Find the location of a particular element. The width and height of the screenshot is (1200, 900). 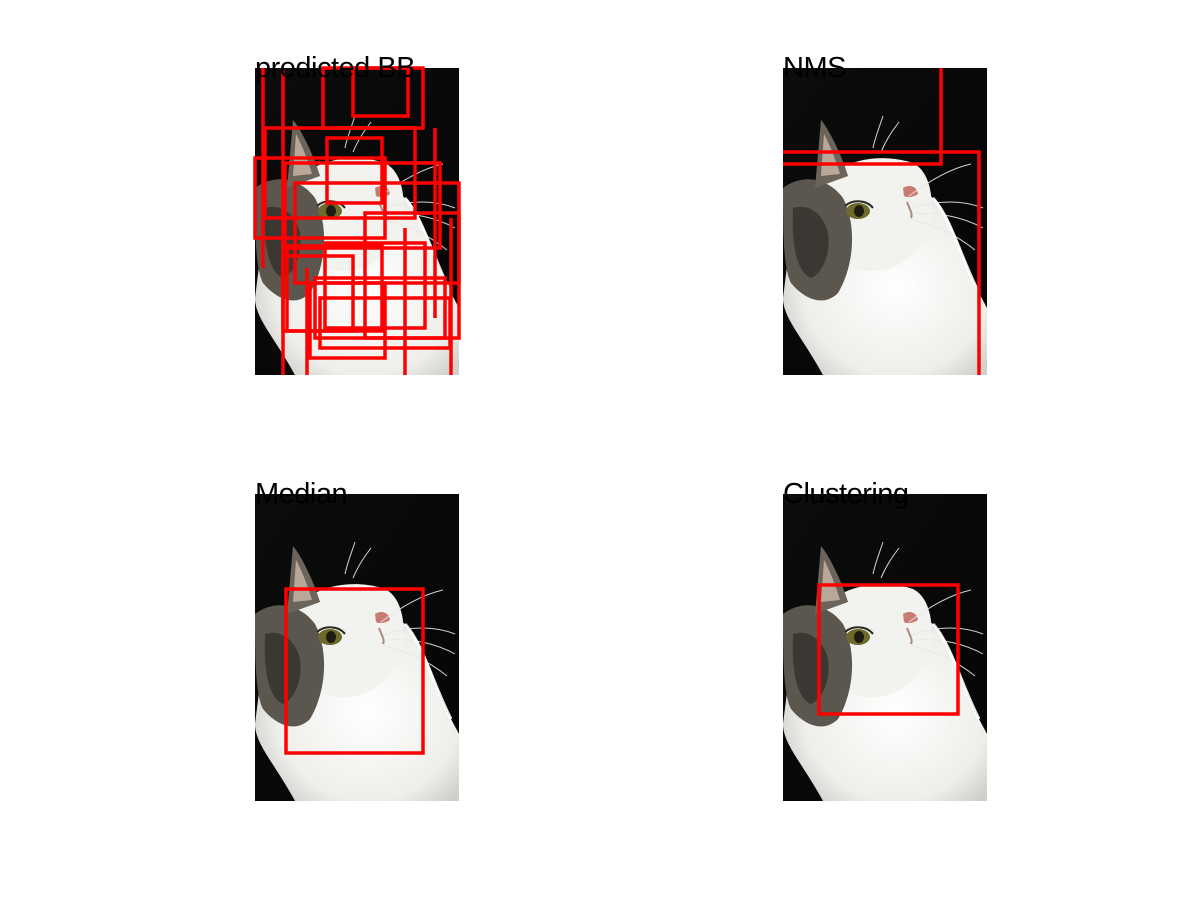

panel-clustering: Clustering is located at coordinates (885, 639).